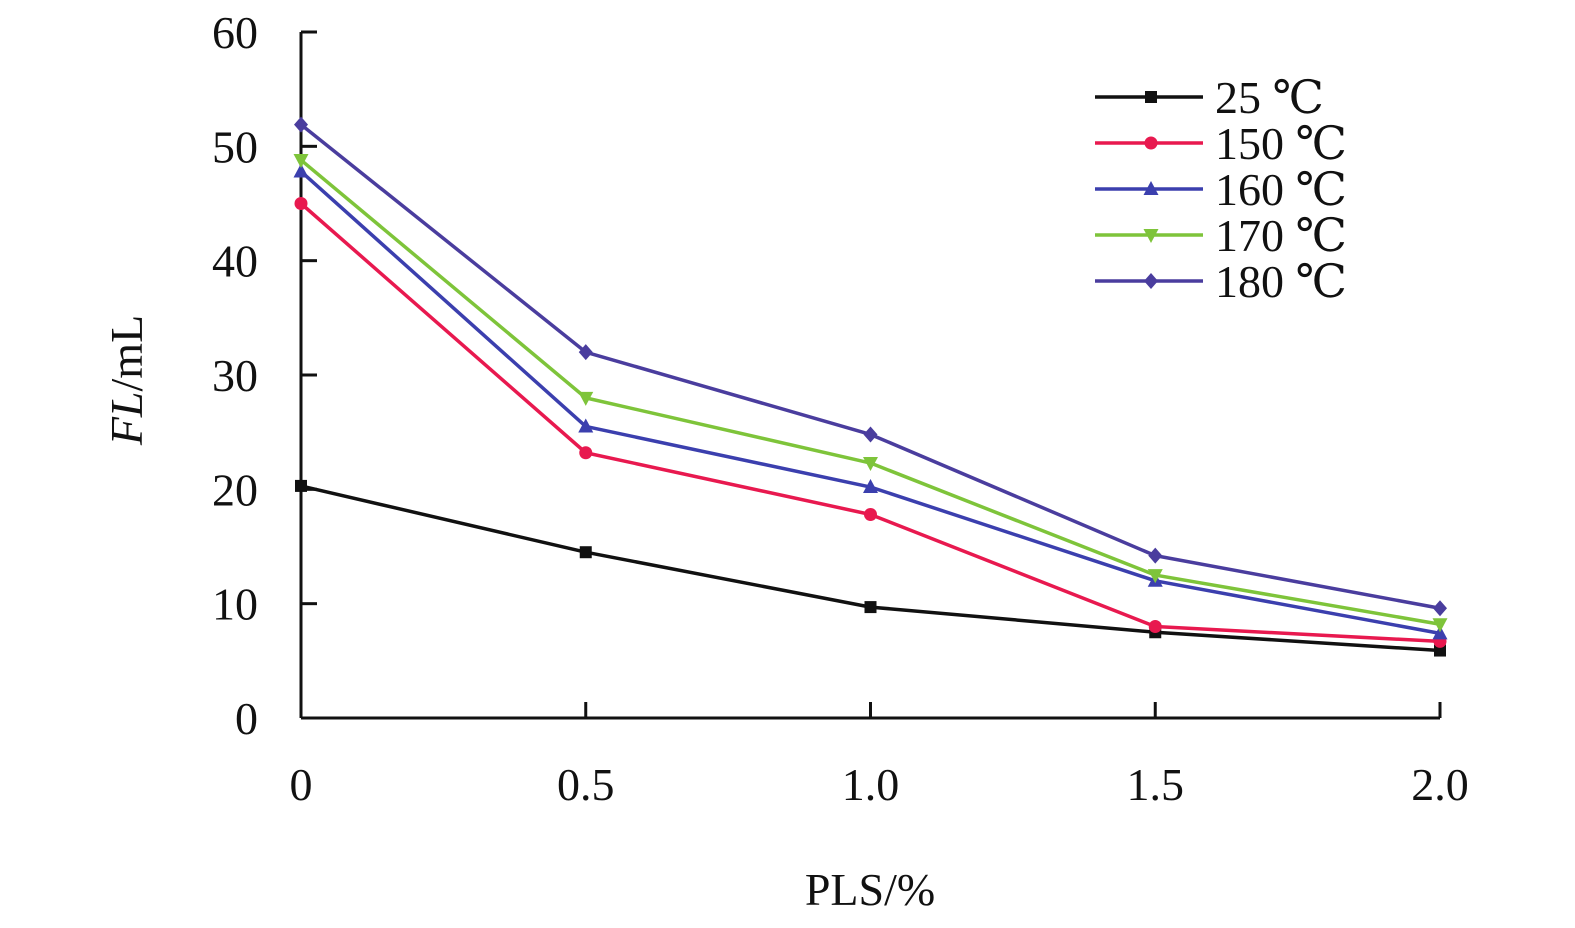 The width and height of the screenshot is (1575, 928). Describe the element at coordinates (1281, 143) in the screenshot. I see `legend-label: 150 ℃` at that location.